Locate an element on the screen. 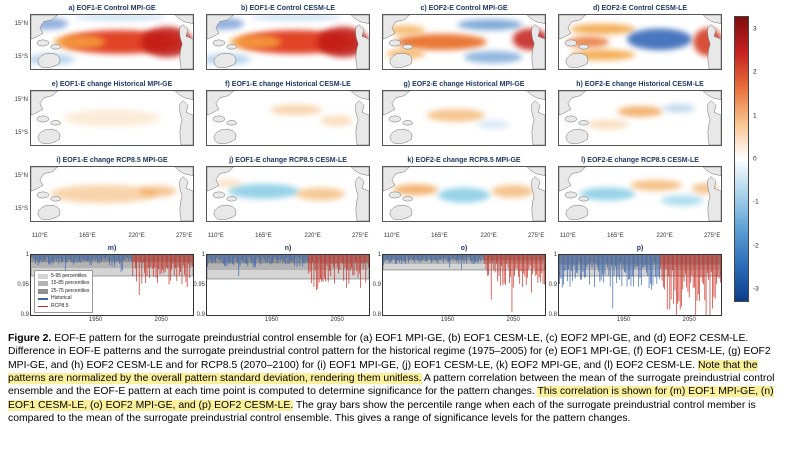 The height and width of the screenshot is (450, 800). ts-panel-n: n) 1 0.95 0.9 1950 2050 is located at coordinates (281, 285).